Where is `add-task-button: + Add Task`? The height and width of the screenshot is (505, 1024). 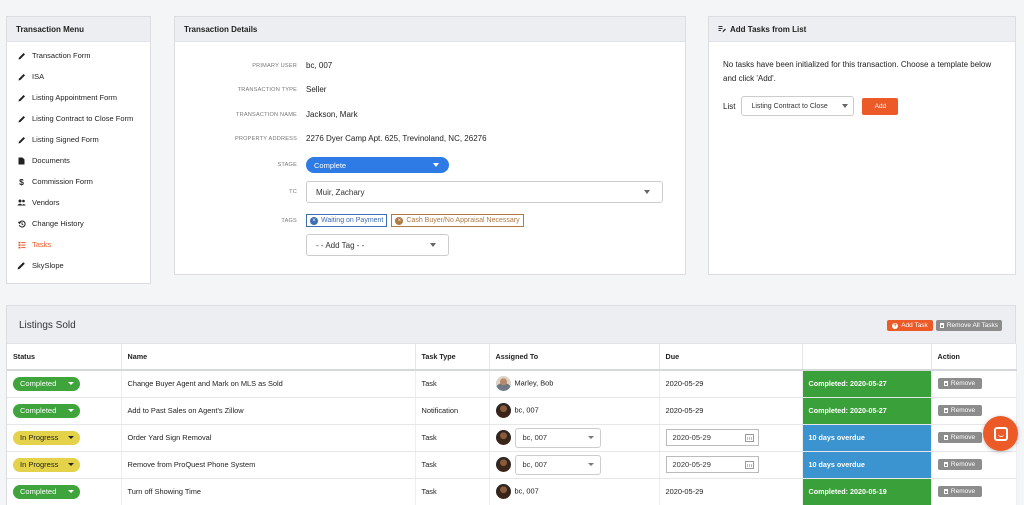
add-task-button: + Add Task is located at coordinates (910, 325).